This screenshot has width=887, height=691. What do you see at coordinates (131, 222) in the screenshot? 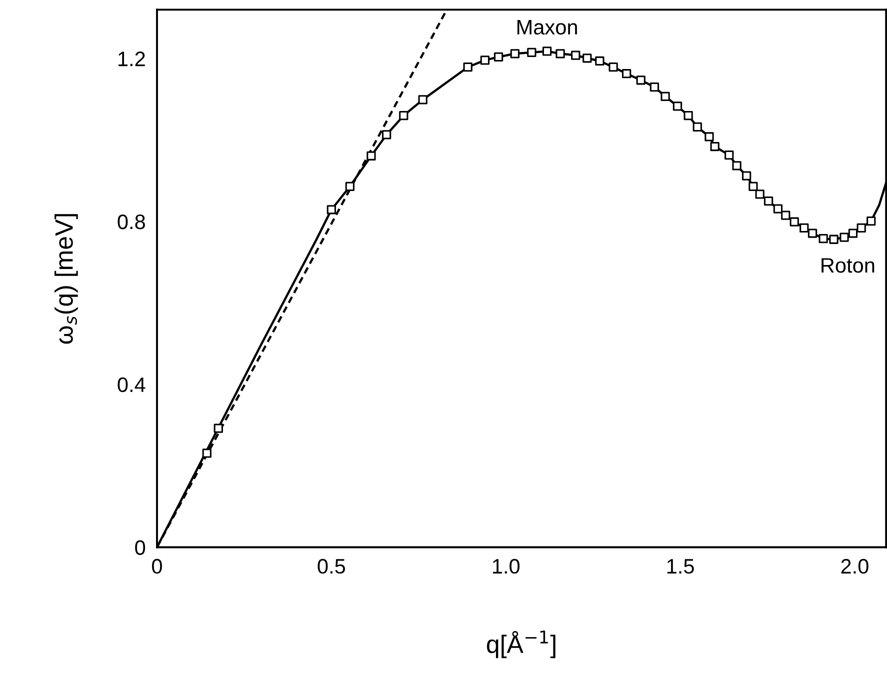
I see `y-tick-label: 0.8` at bounding box center [131, 222].